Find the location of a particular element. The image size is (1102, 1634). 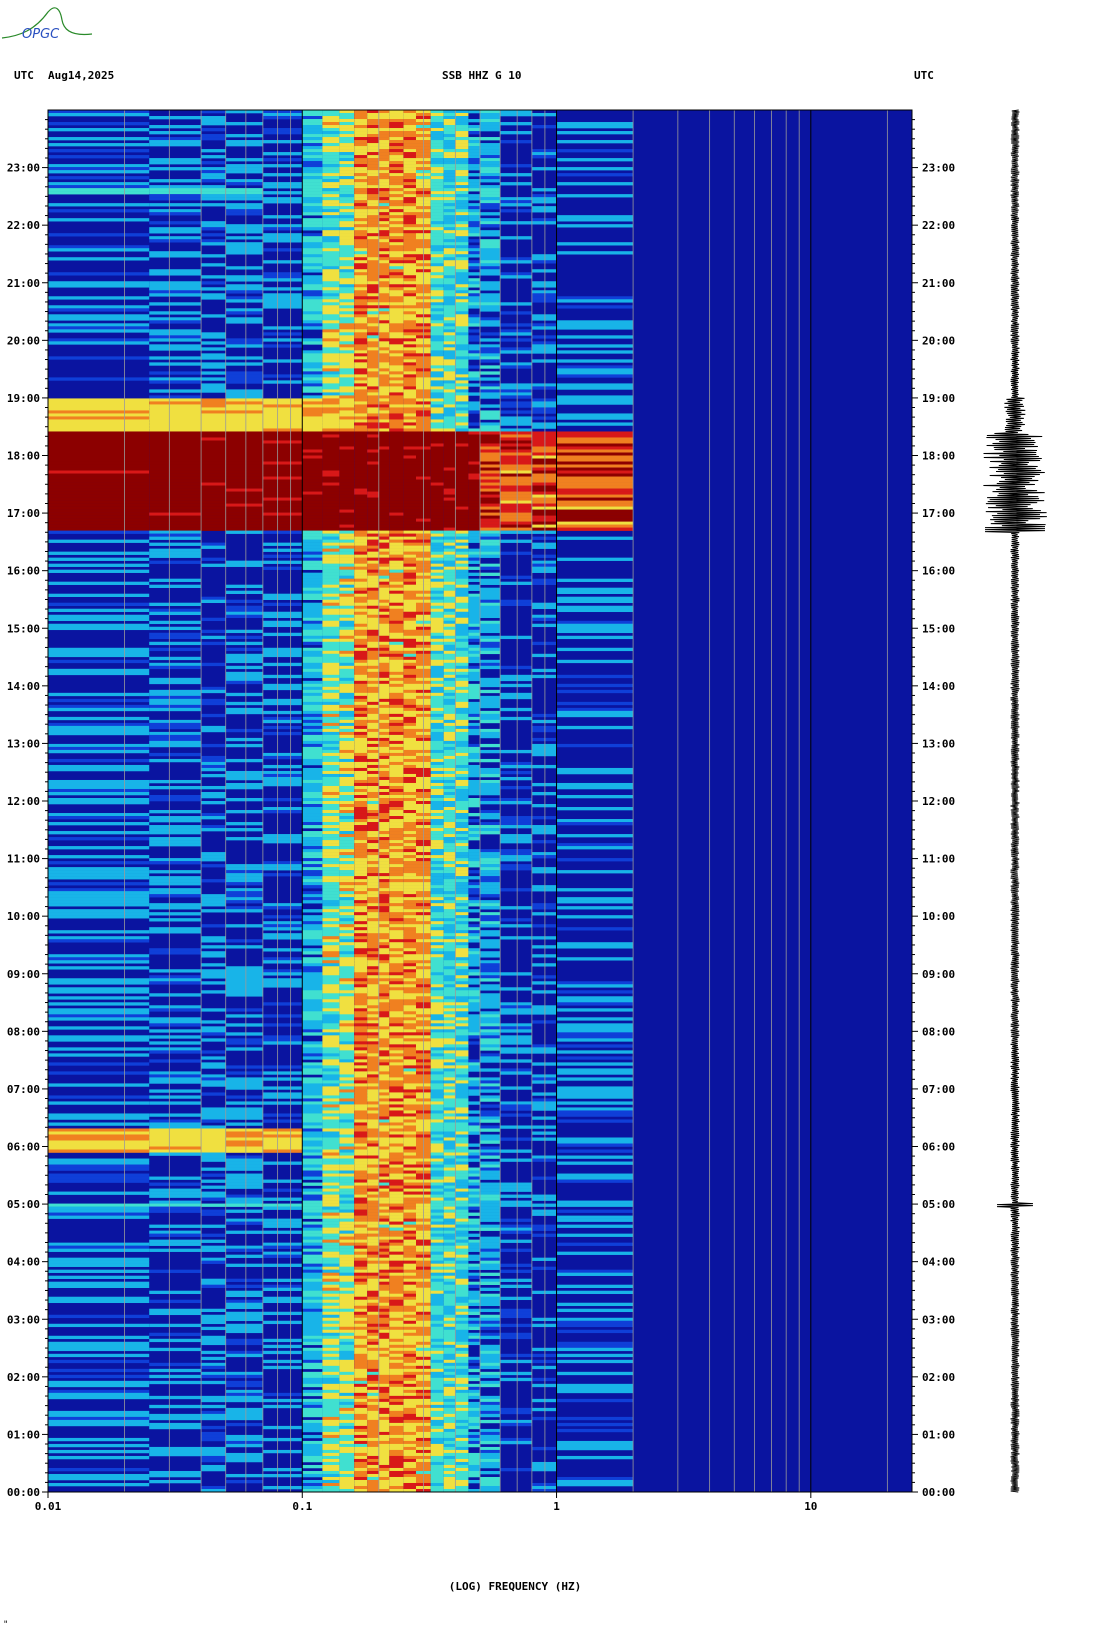

left-timezone: UTC is located at coordinates (24, 75).